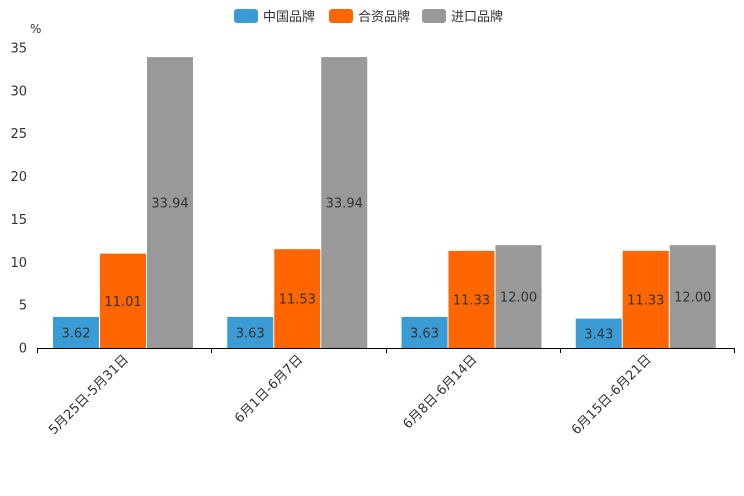 The width and height of the screenshot is (744, 496). What do you see at coordinates (18, 199) in the screenshot?
I see `y-axis: 0 5 10 15 20 25 30 35` at bounding box center [18, 199].